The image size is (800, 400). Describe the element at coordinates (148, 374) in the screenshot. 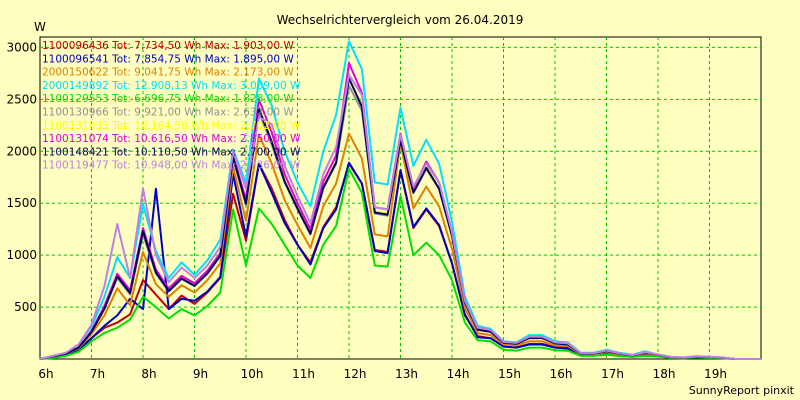

I see `x-tick-label: 8h` at that location.